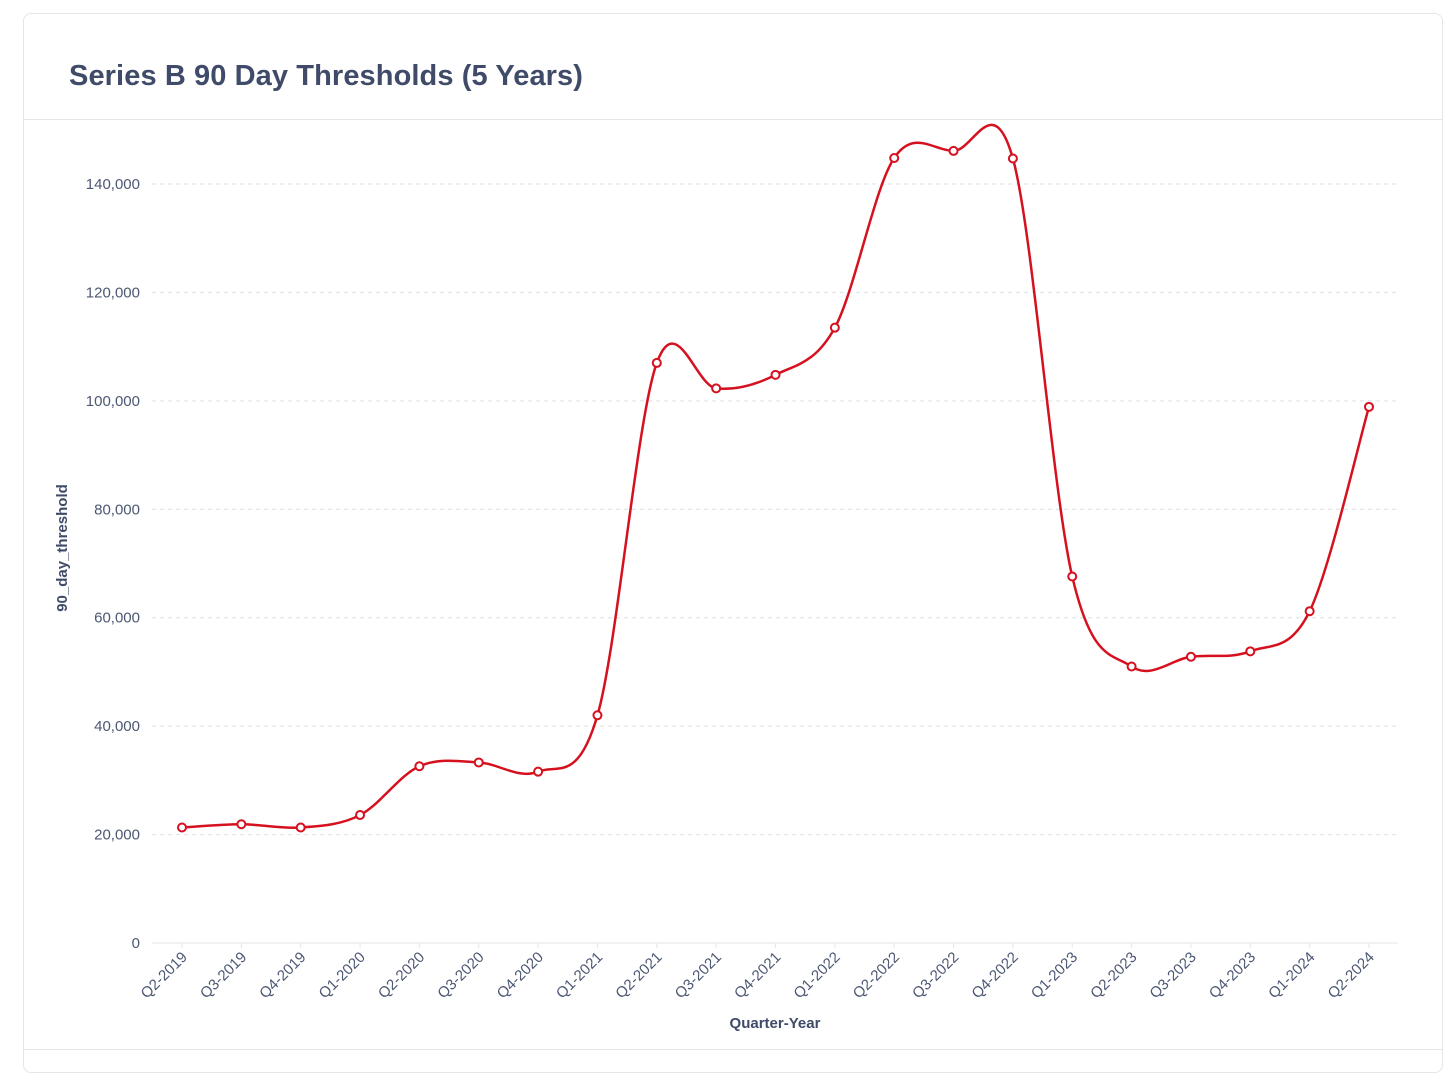 This screenshot has height=1073, width=1456. Describe the element at coordinates (1232, 975) in the screenshot. I see `x-tick-label: Q4-2023` at that location.